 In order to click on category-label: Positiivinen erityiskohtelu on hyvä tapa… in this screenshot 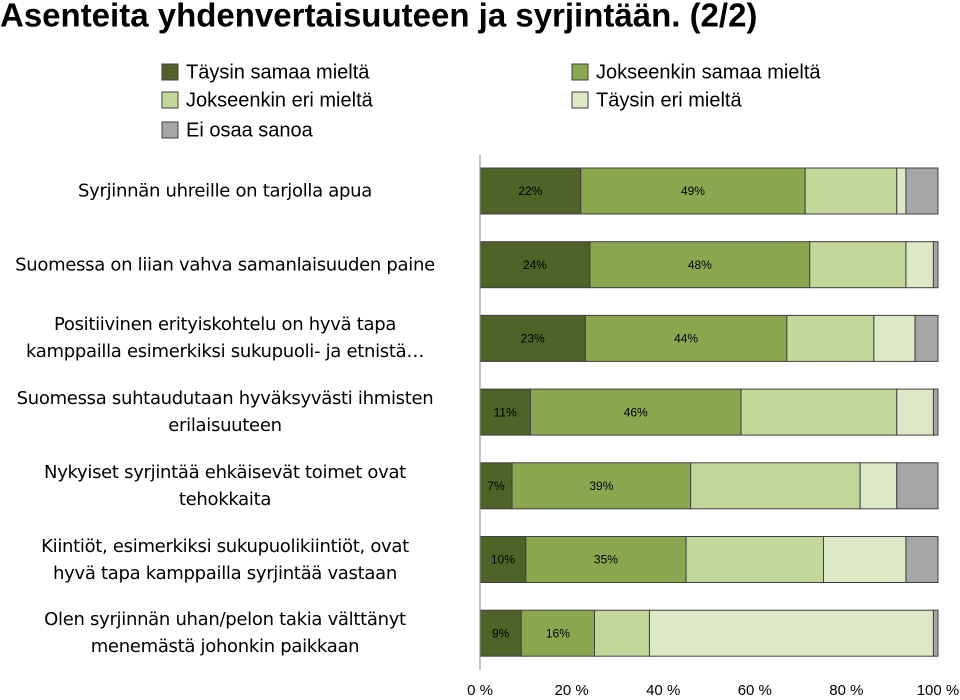, I will do `click(225, 338)`.